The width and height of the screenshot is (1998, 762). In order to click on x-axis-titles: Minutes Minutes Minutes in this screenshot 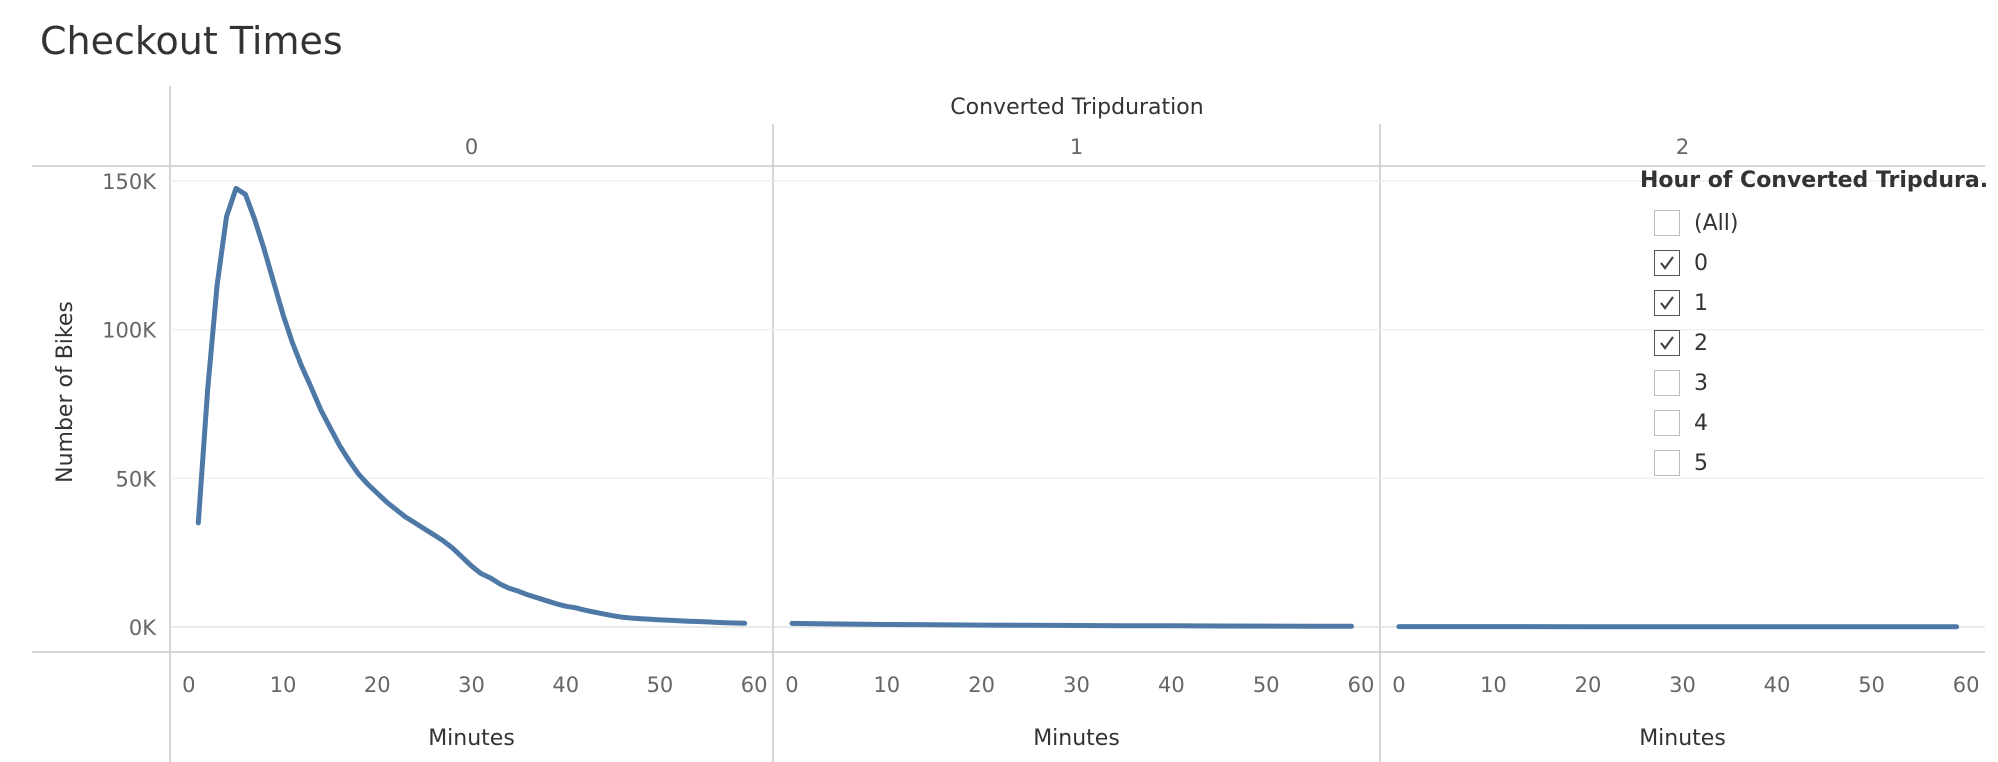, I will do `click(1077, 738)`.